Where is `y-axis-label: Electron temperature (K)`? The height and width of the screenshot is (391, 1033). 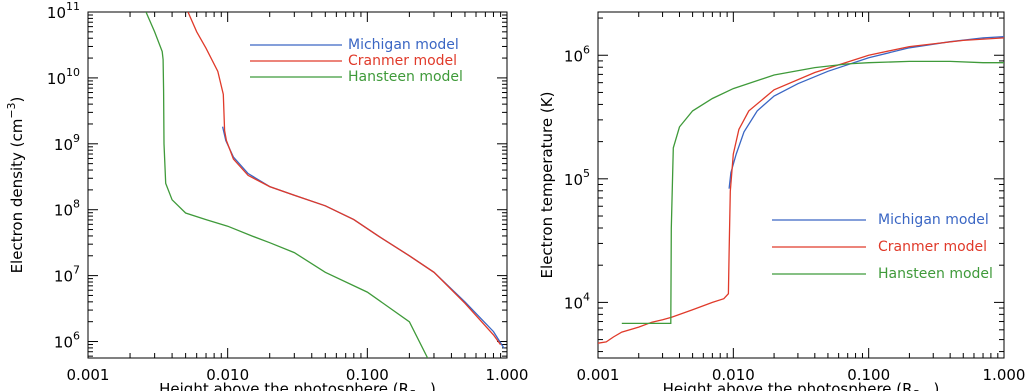
y-axis-label: Electron temperature (K) is located at coordinates (547, 185).